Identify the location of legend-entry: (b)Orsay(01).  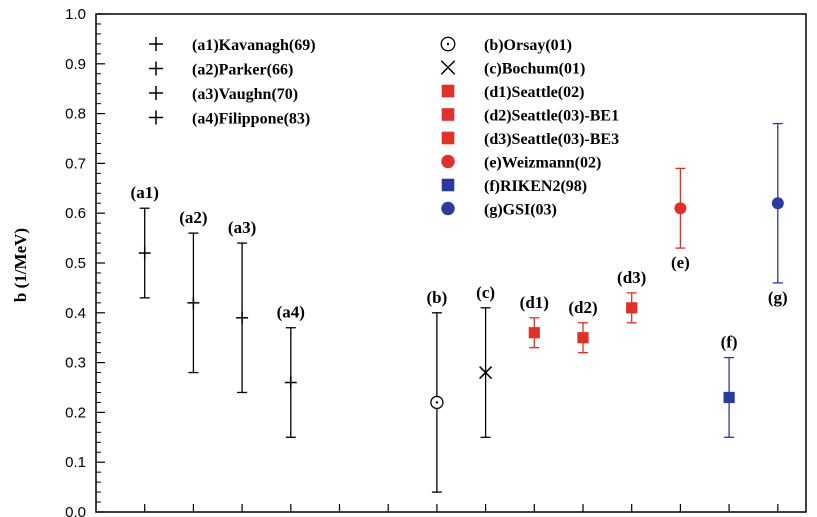
(506, 45).